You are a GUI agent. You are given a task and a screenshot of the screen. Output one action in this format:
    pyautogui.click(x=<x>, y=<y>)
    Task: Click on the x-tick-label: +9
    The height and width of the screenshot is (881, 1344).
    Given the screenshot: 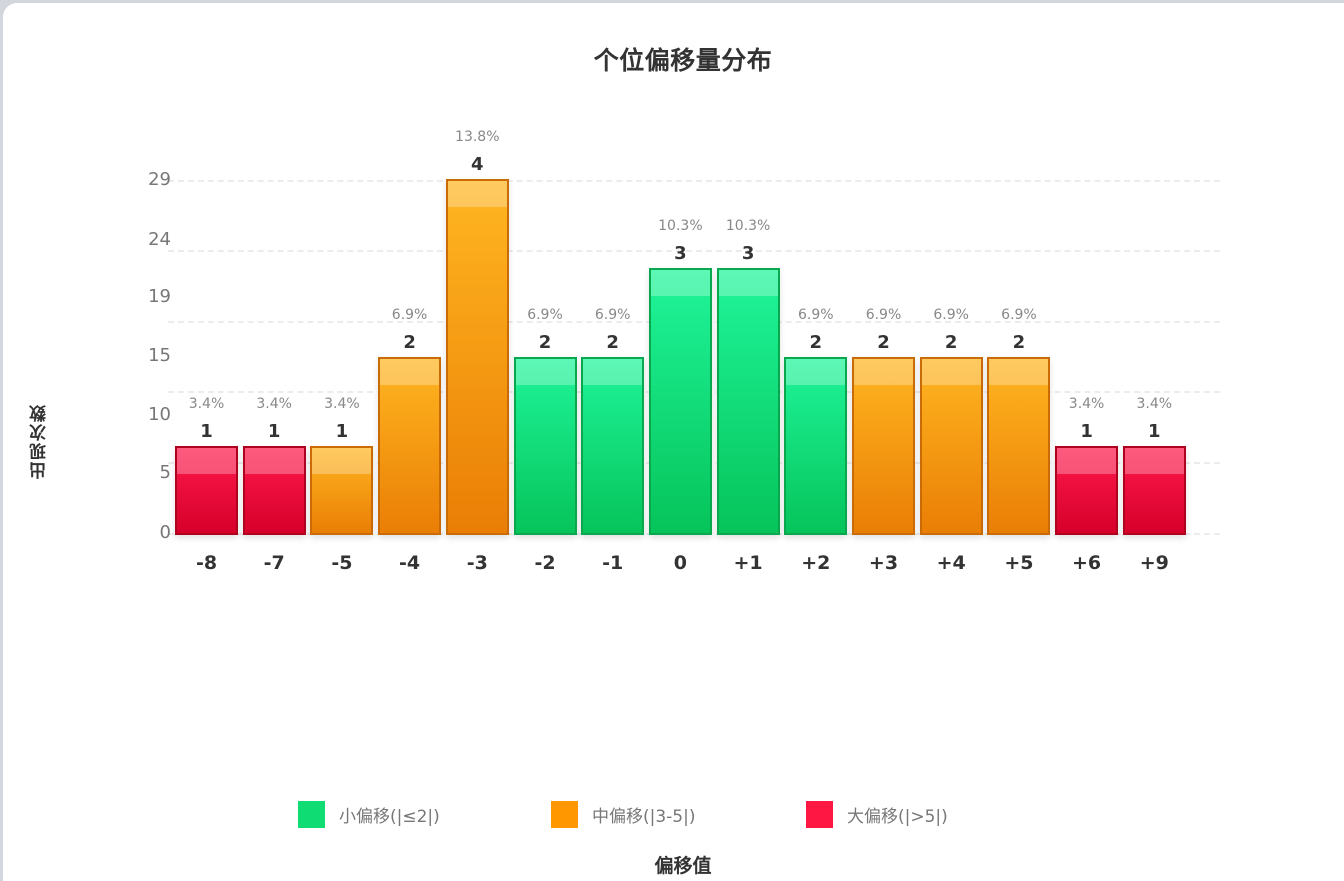 What is the action you would take?
    pyautogui.click(x=1154, y=563)
    